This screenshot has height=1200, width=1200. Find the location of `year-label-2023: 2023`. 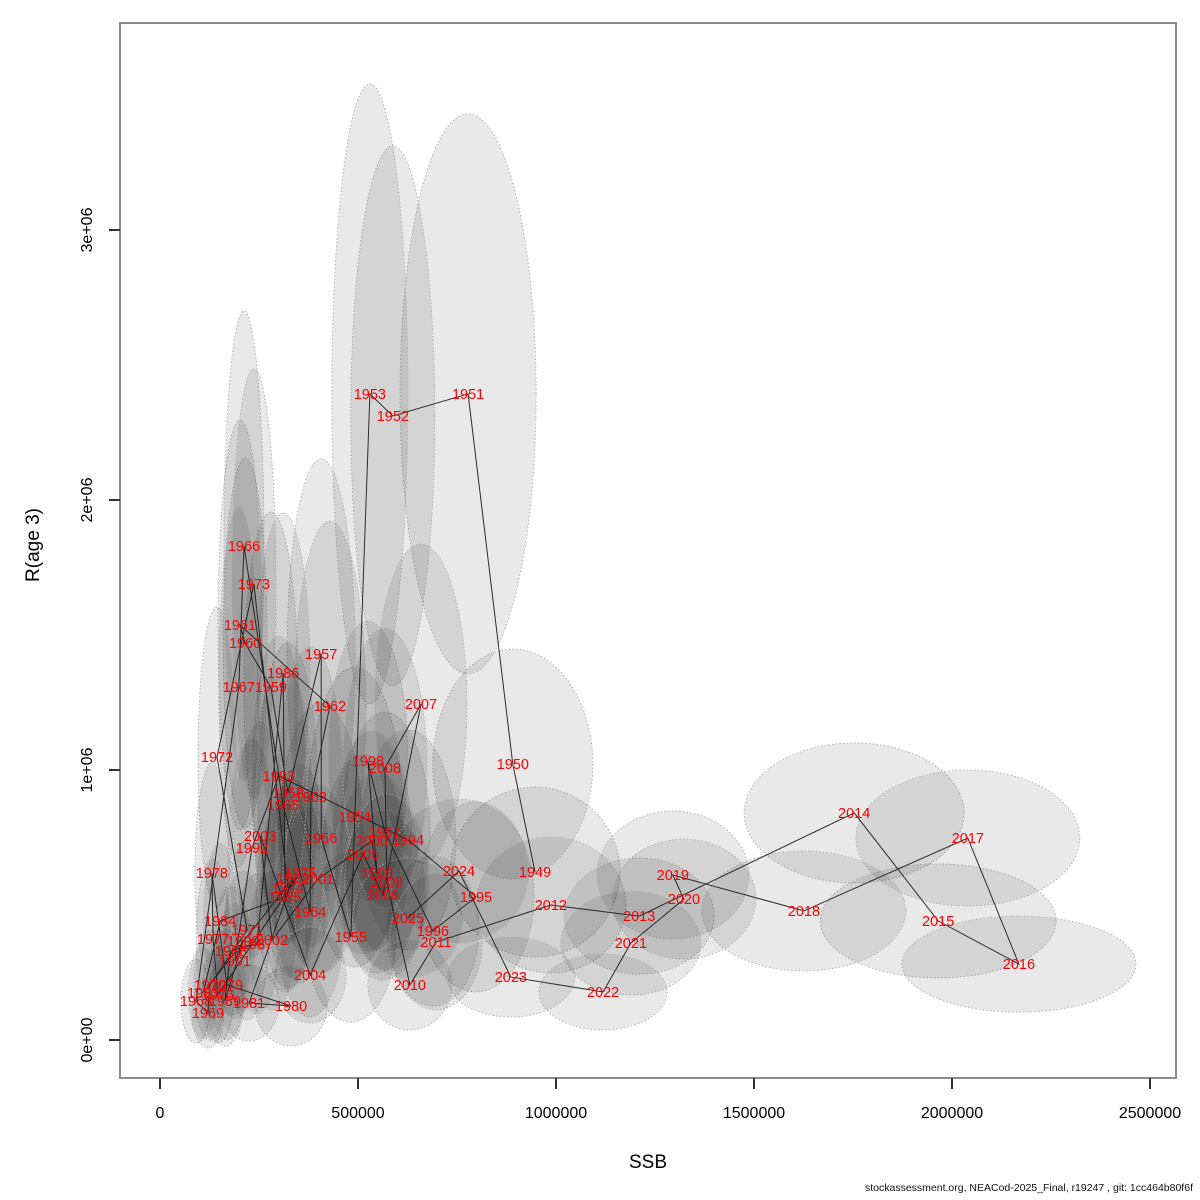

year-label-2023: 2023 is located at coordinates (511, 978).